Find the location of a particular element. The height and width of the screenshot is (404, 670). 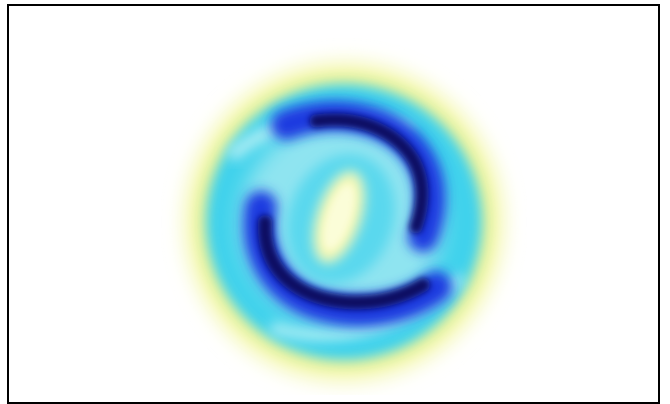

spiral-arm-upper-core is located at coordinates (369, 173).